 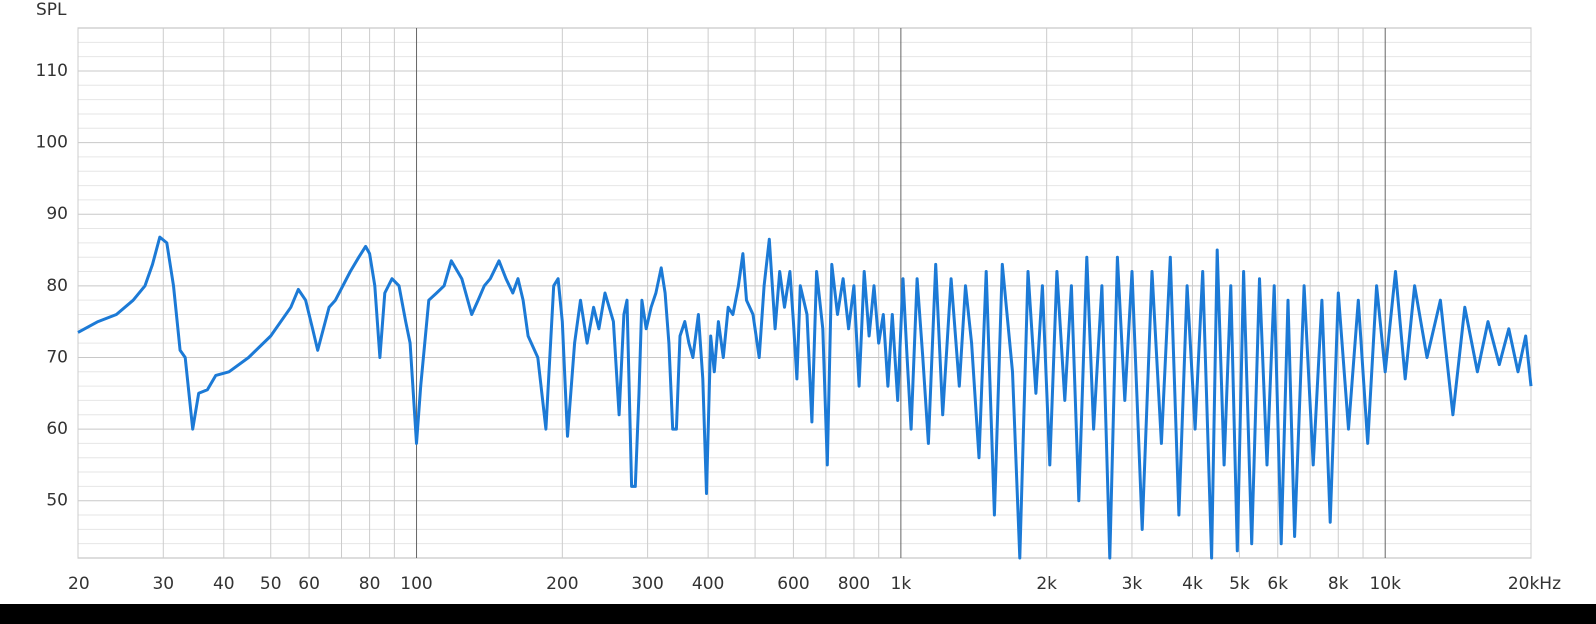 What do you see at coordinates (57, 429) in the screenshot?
I see `y-tick-label: 60` at bounding box center [57, 429].